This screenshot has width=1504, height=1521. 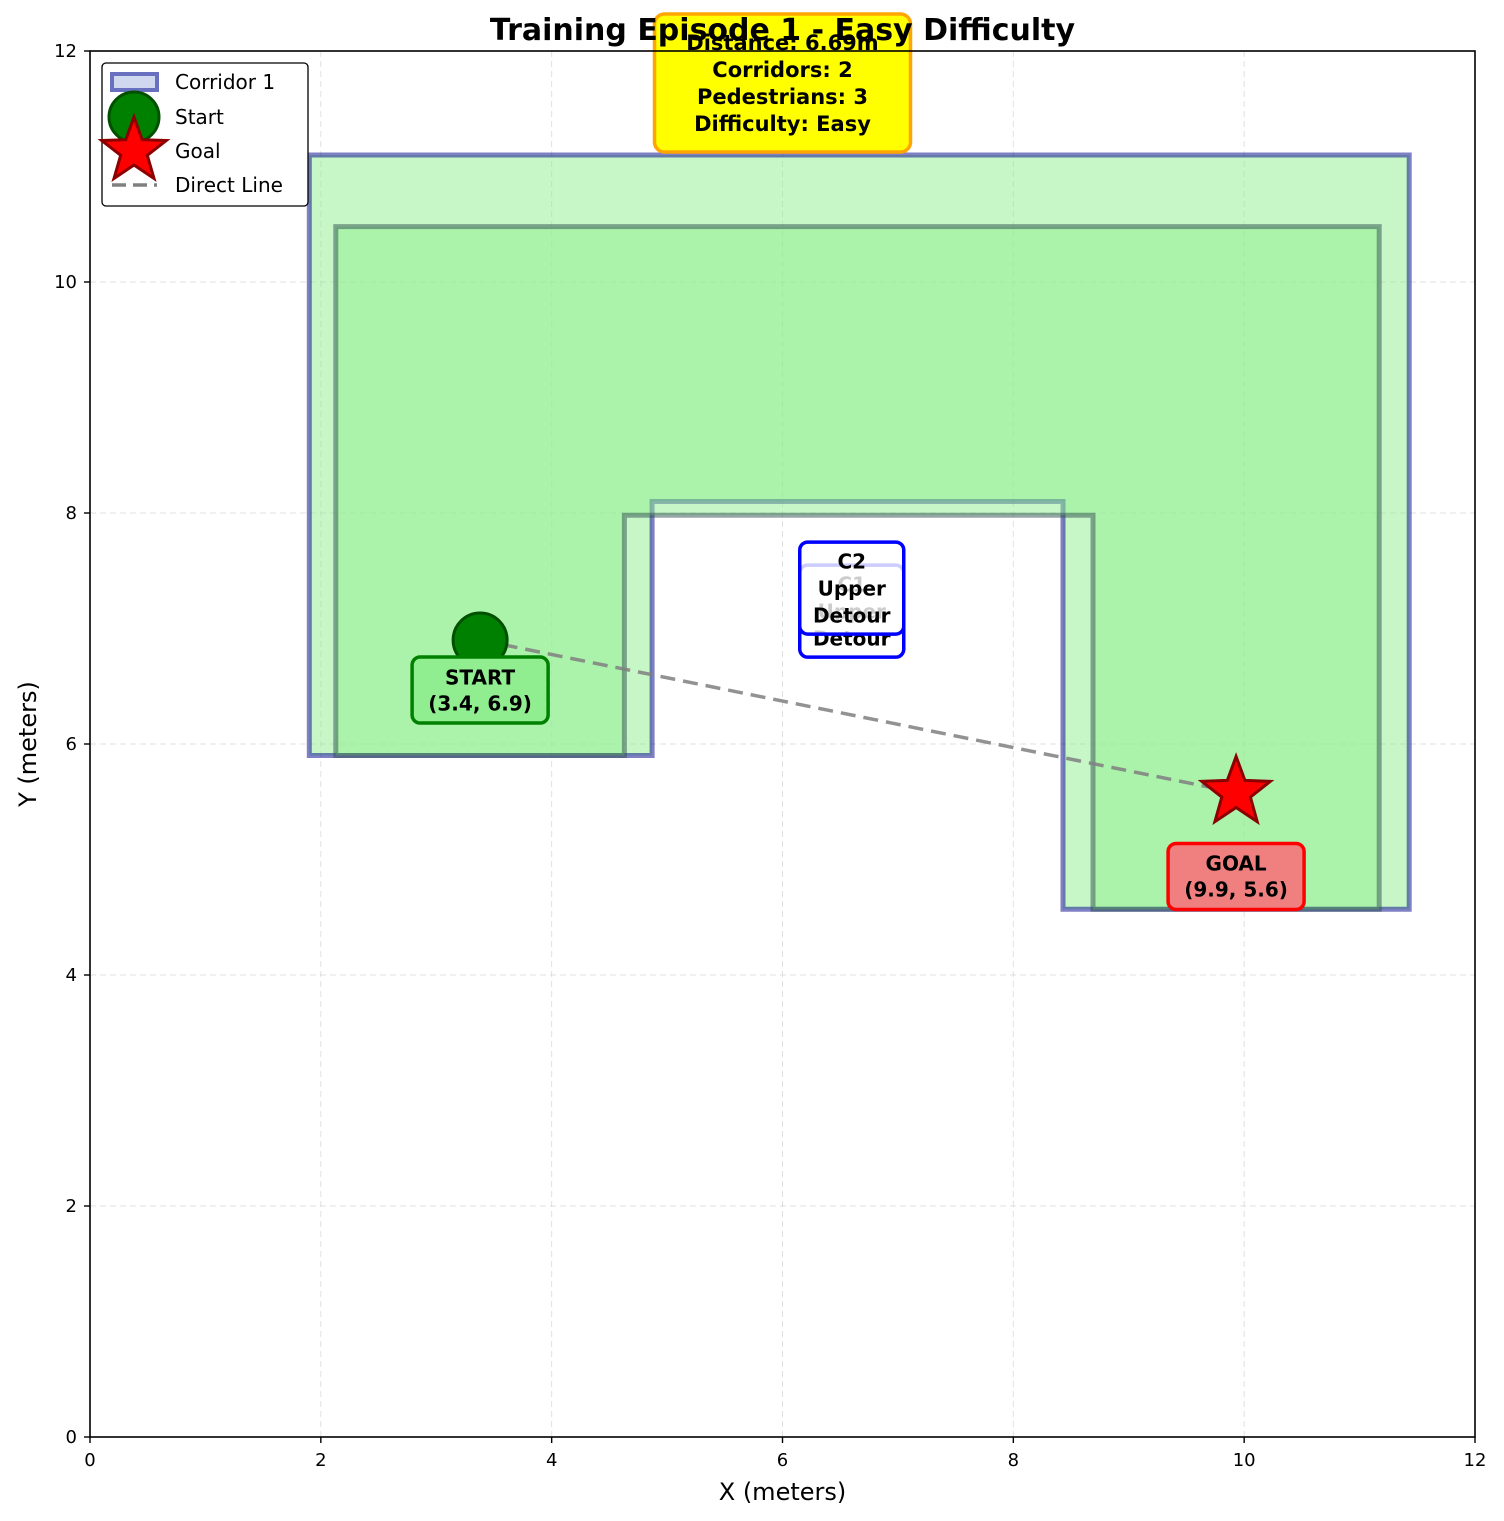 I want to click on y-tick-label: 4, so click(x=71, y=975).